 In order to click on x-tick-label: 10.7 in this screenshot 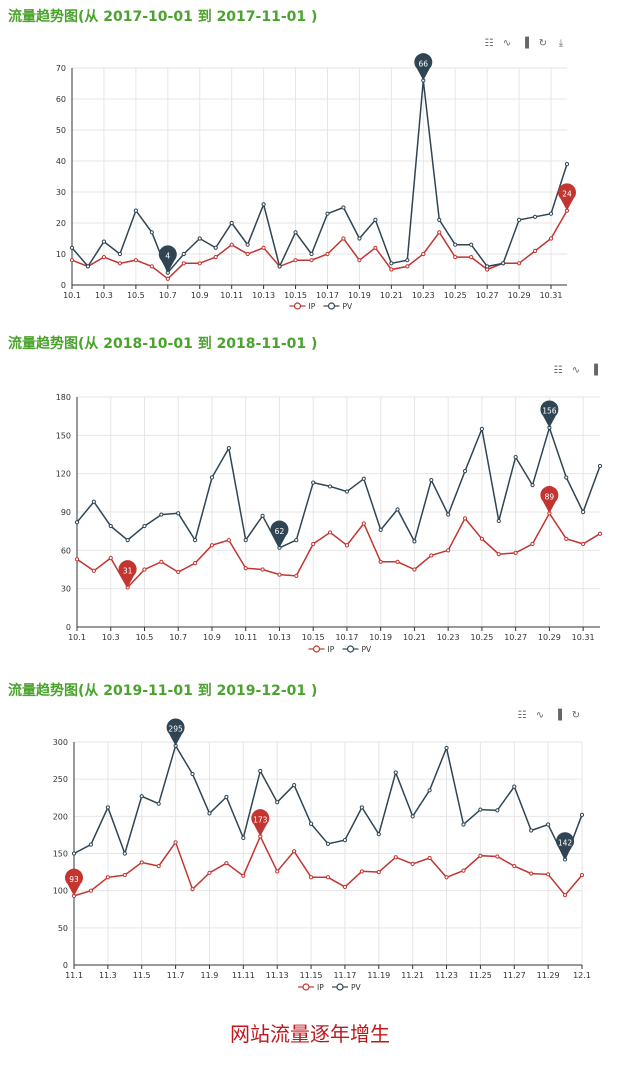, I will do `click(168, 295)`.